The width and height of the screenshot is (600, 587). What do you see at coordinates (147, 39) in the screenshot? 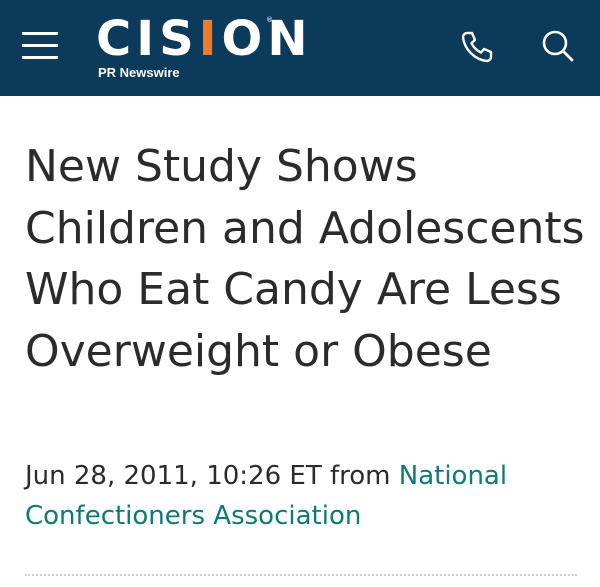
I see `logo-text-prefix: CIS` at bounding box center [147, 39].